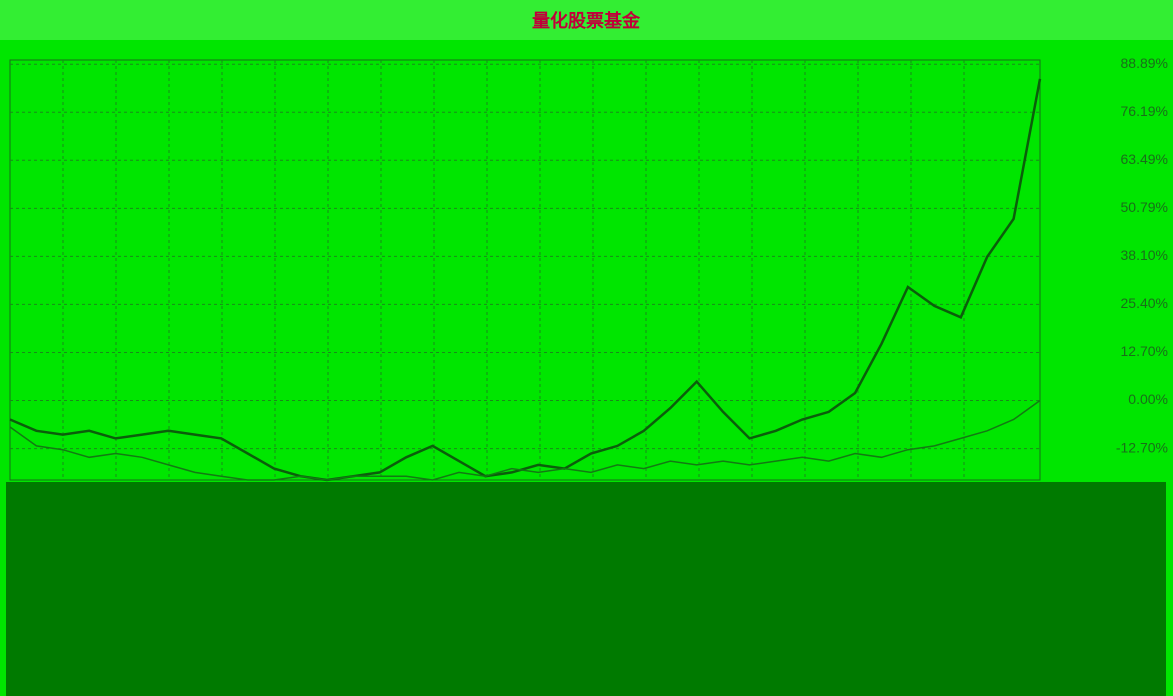  What do you see at coordinates (1144, 303) in the screenshot?
I see `y-tick-label: 25.40%` at bounding box center [1144, 303].